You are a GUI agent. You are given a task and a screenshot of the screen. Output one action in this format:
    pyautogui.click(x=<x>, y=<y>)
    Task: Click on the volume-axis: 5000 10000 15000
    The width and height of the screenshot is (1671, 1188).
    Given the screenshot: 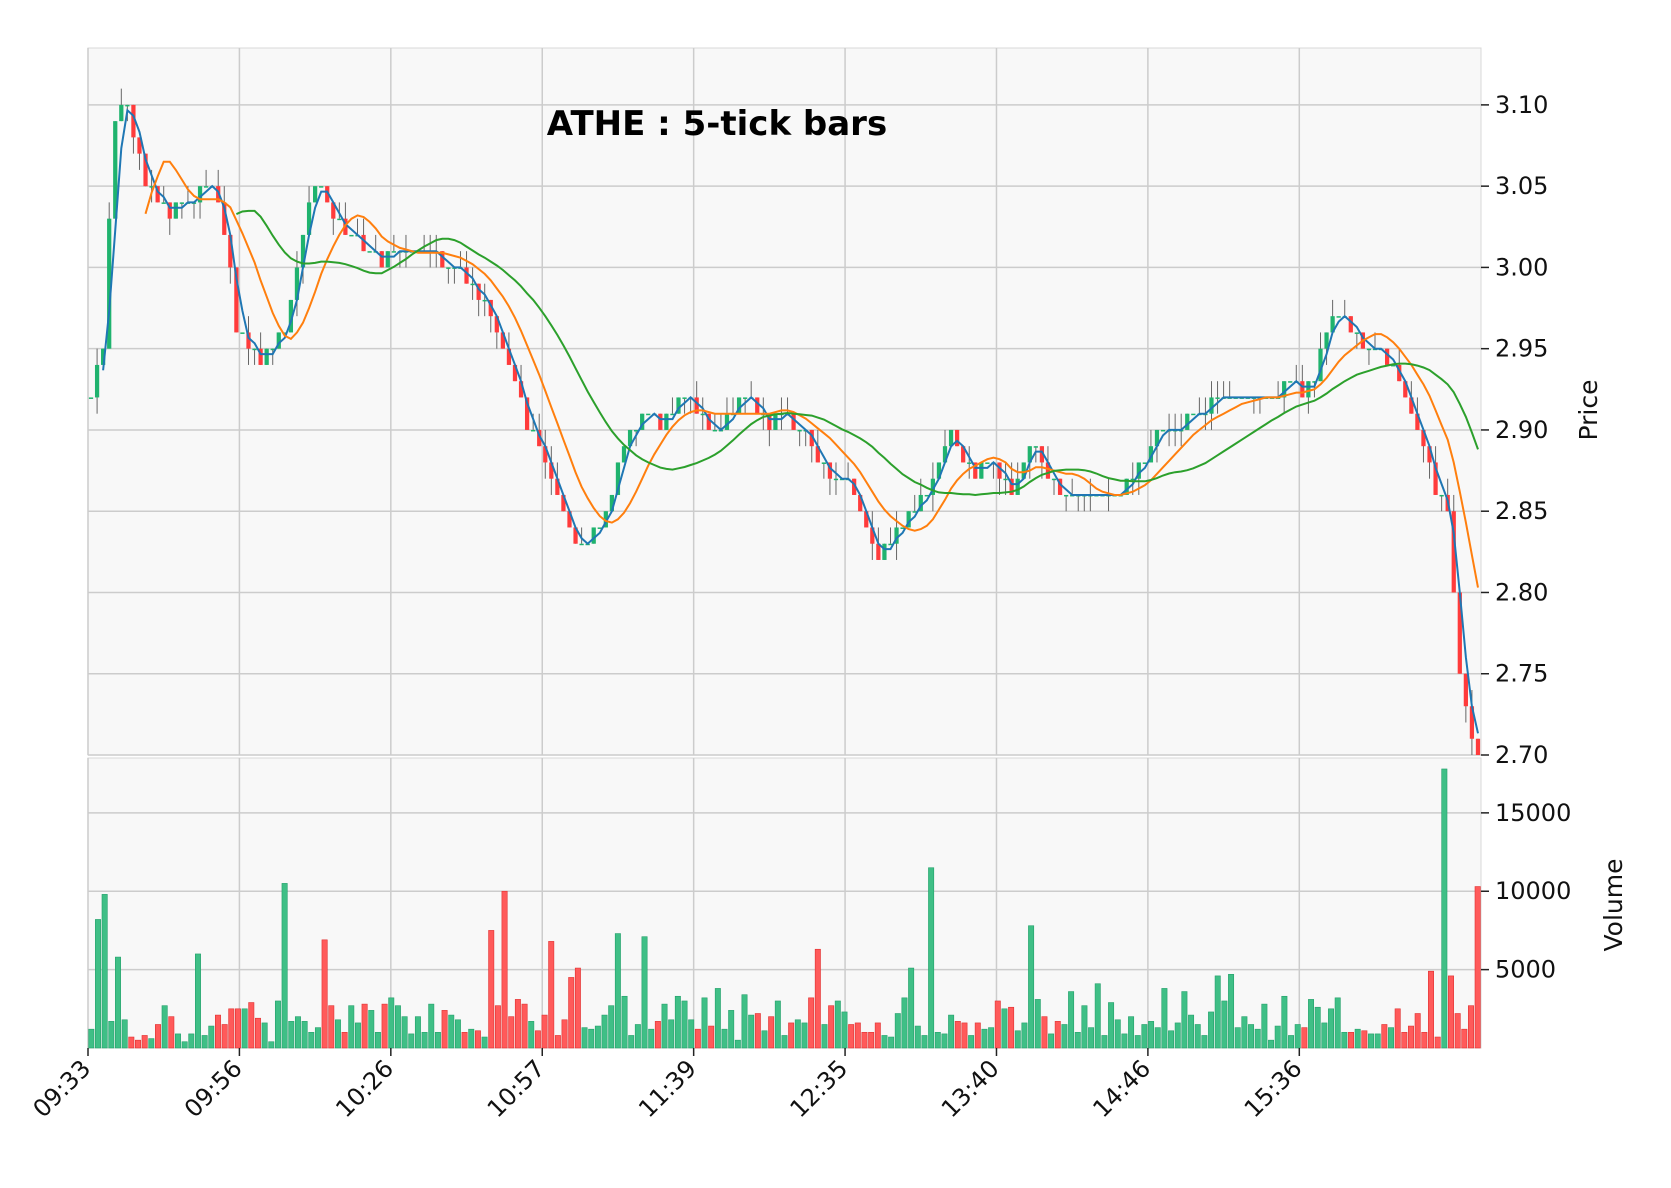 What is the action you would take?
    pyautogui.click(x=1526, y=891)
    